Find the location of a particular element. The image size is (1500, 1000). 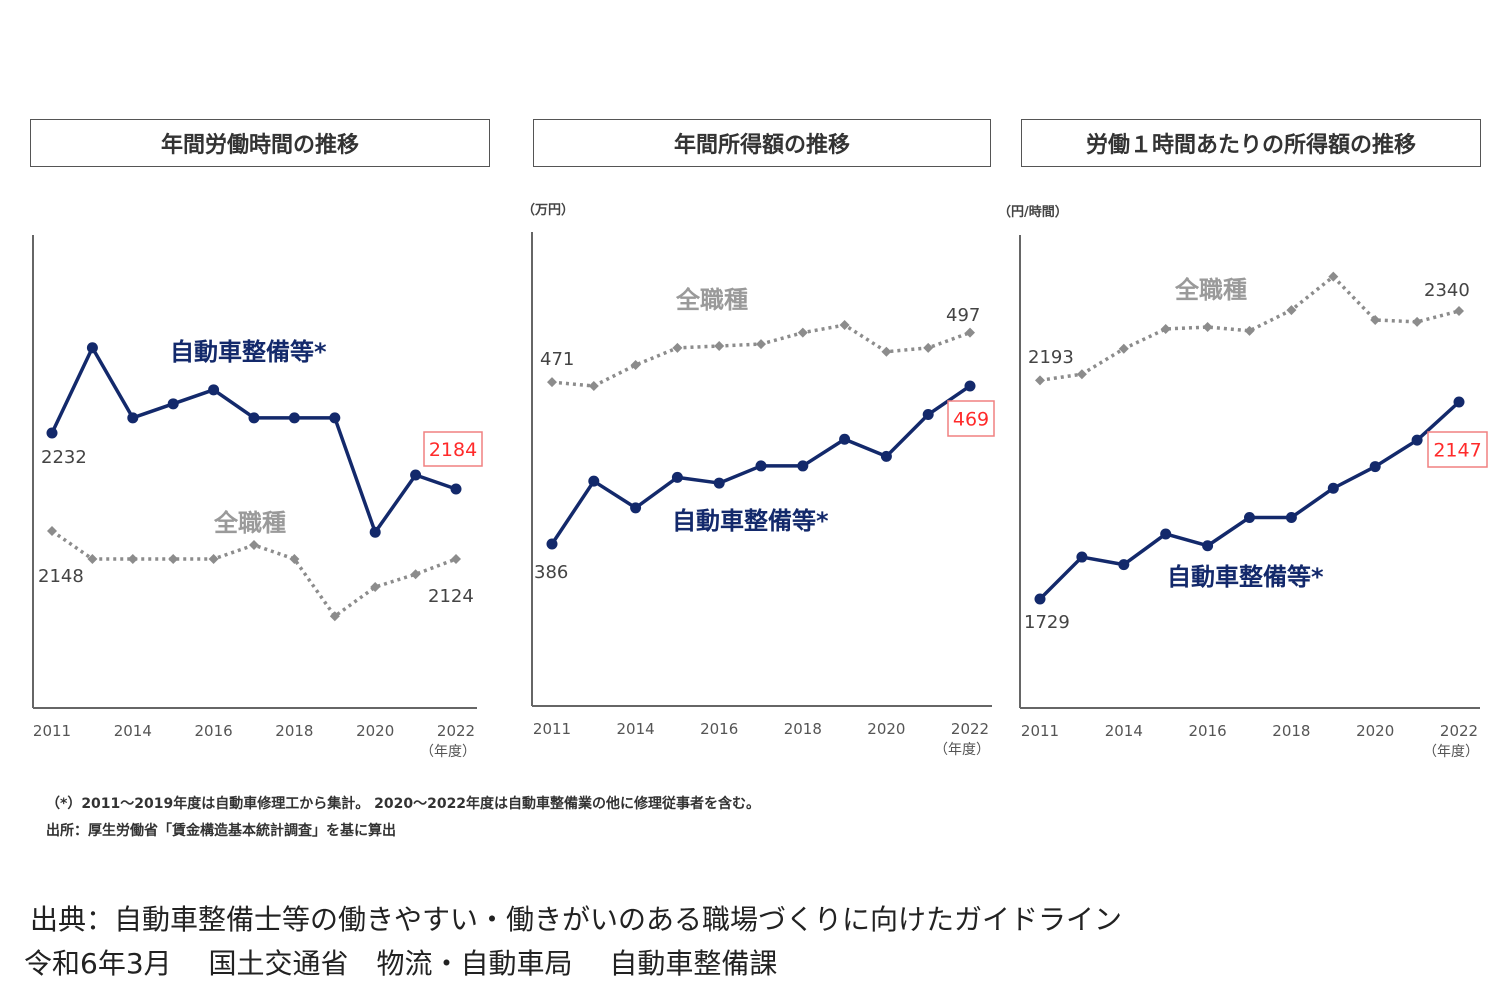

chart3-title: 労働１時間あたりの所得額の推移 is located at coordinates (1251, 143).